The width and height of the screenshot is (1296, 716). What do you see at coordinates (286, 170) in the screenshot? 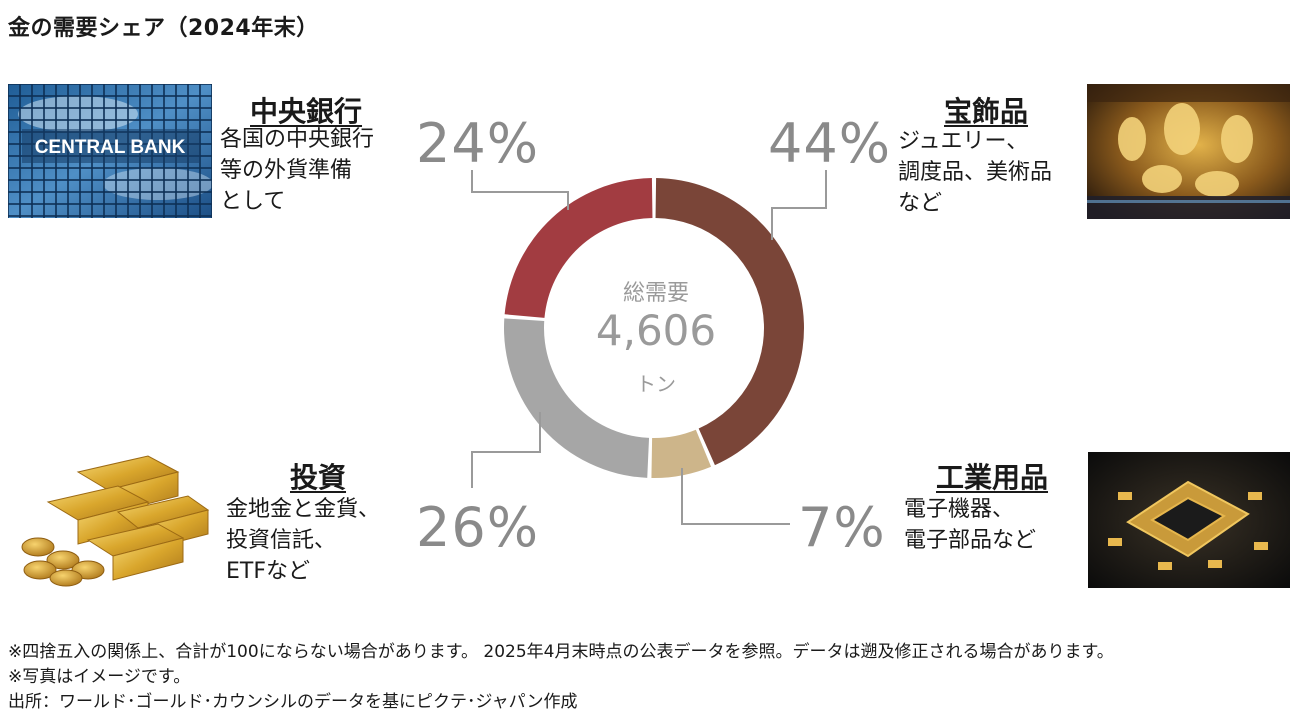
I see `central-bank-desc-line: 等の外貨準備` at bounding box center [286, 170].